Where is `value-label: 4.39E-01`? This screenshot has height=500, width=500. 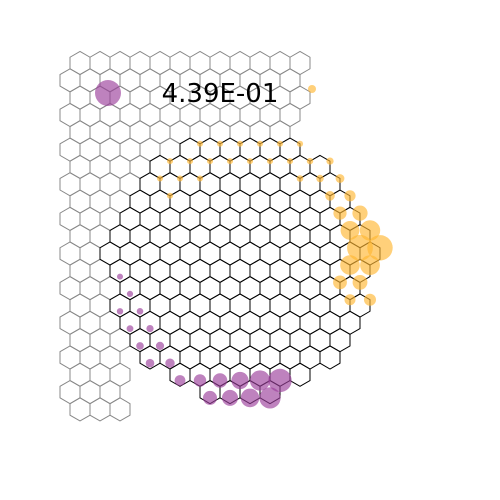
value-label: 4.39E-01 is located at coordinates (220, 94).